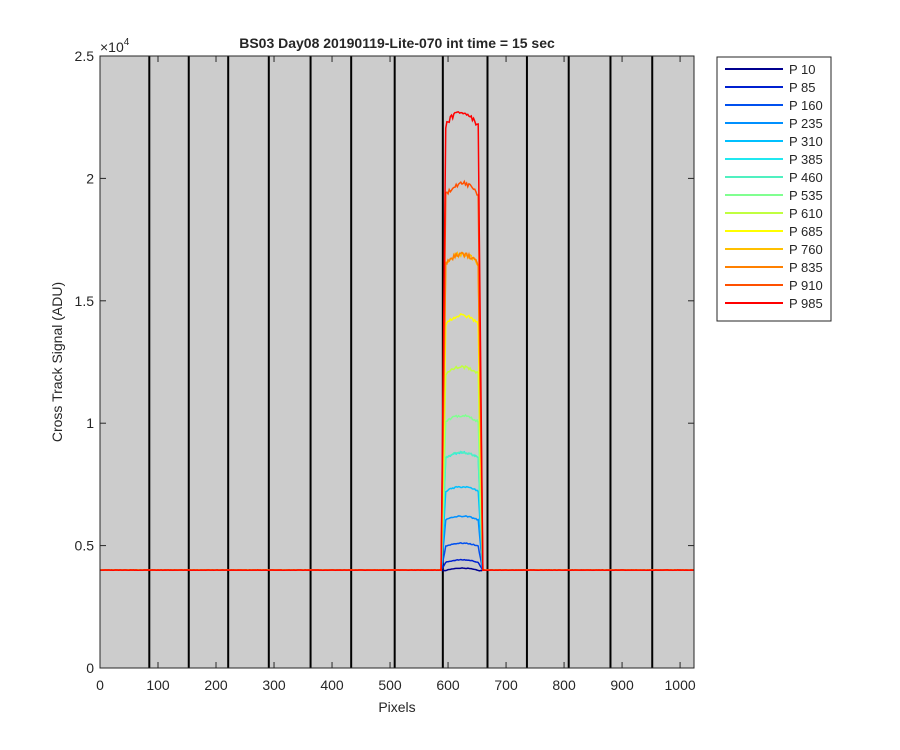 The height and width of the screenshot is (750, 900). I want to click on legend-label-p-85: P 85, so click(802, 87).